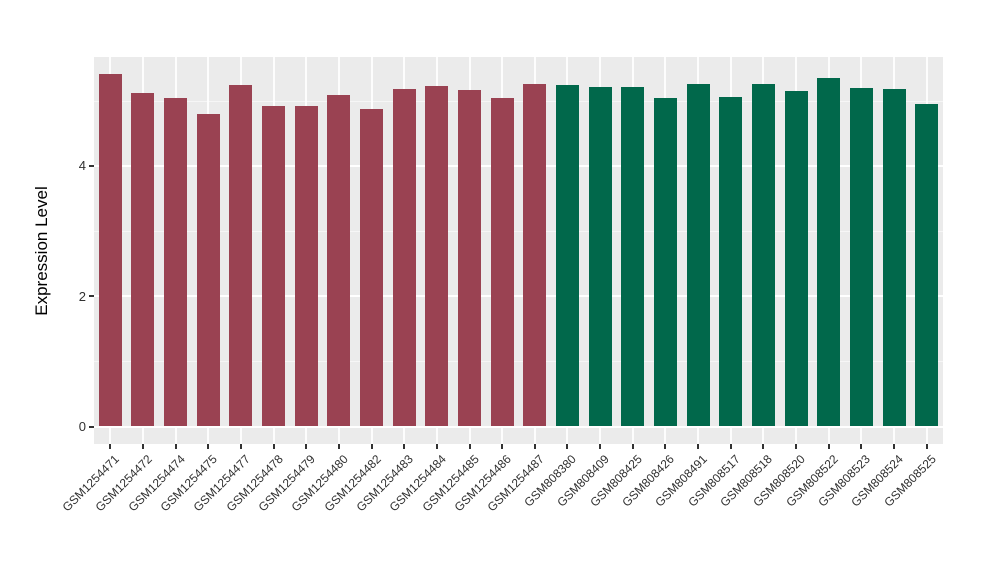 The width and height of the screenshot is (1000, 580). I want to click on y-tick-label: 4, so click(82, 166).